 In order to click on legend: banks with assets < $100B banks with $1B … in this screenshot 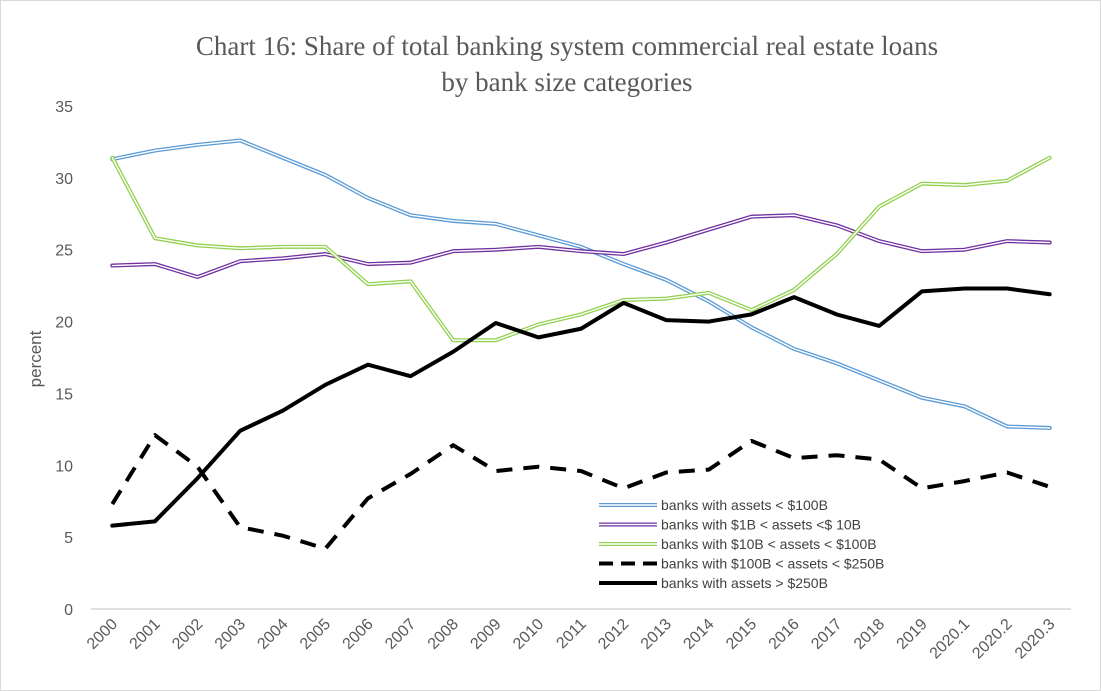, I will do `click(741, 544)`.